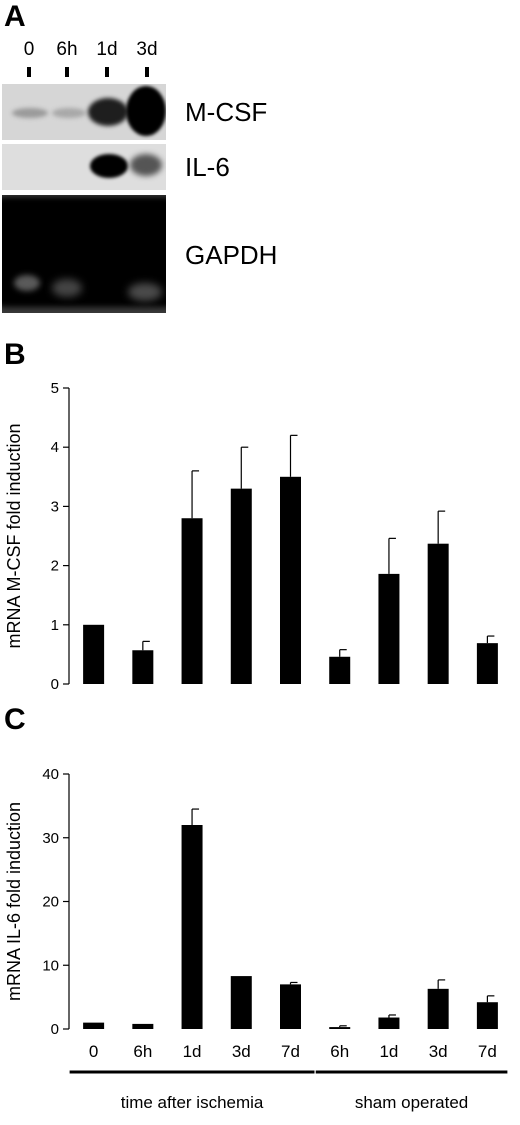 This screenshot has width=520, height=1125. Describe the element at coordinates (50, 774) in the screenshot. I see `y-tick-label: 40` at that location.